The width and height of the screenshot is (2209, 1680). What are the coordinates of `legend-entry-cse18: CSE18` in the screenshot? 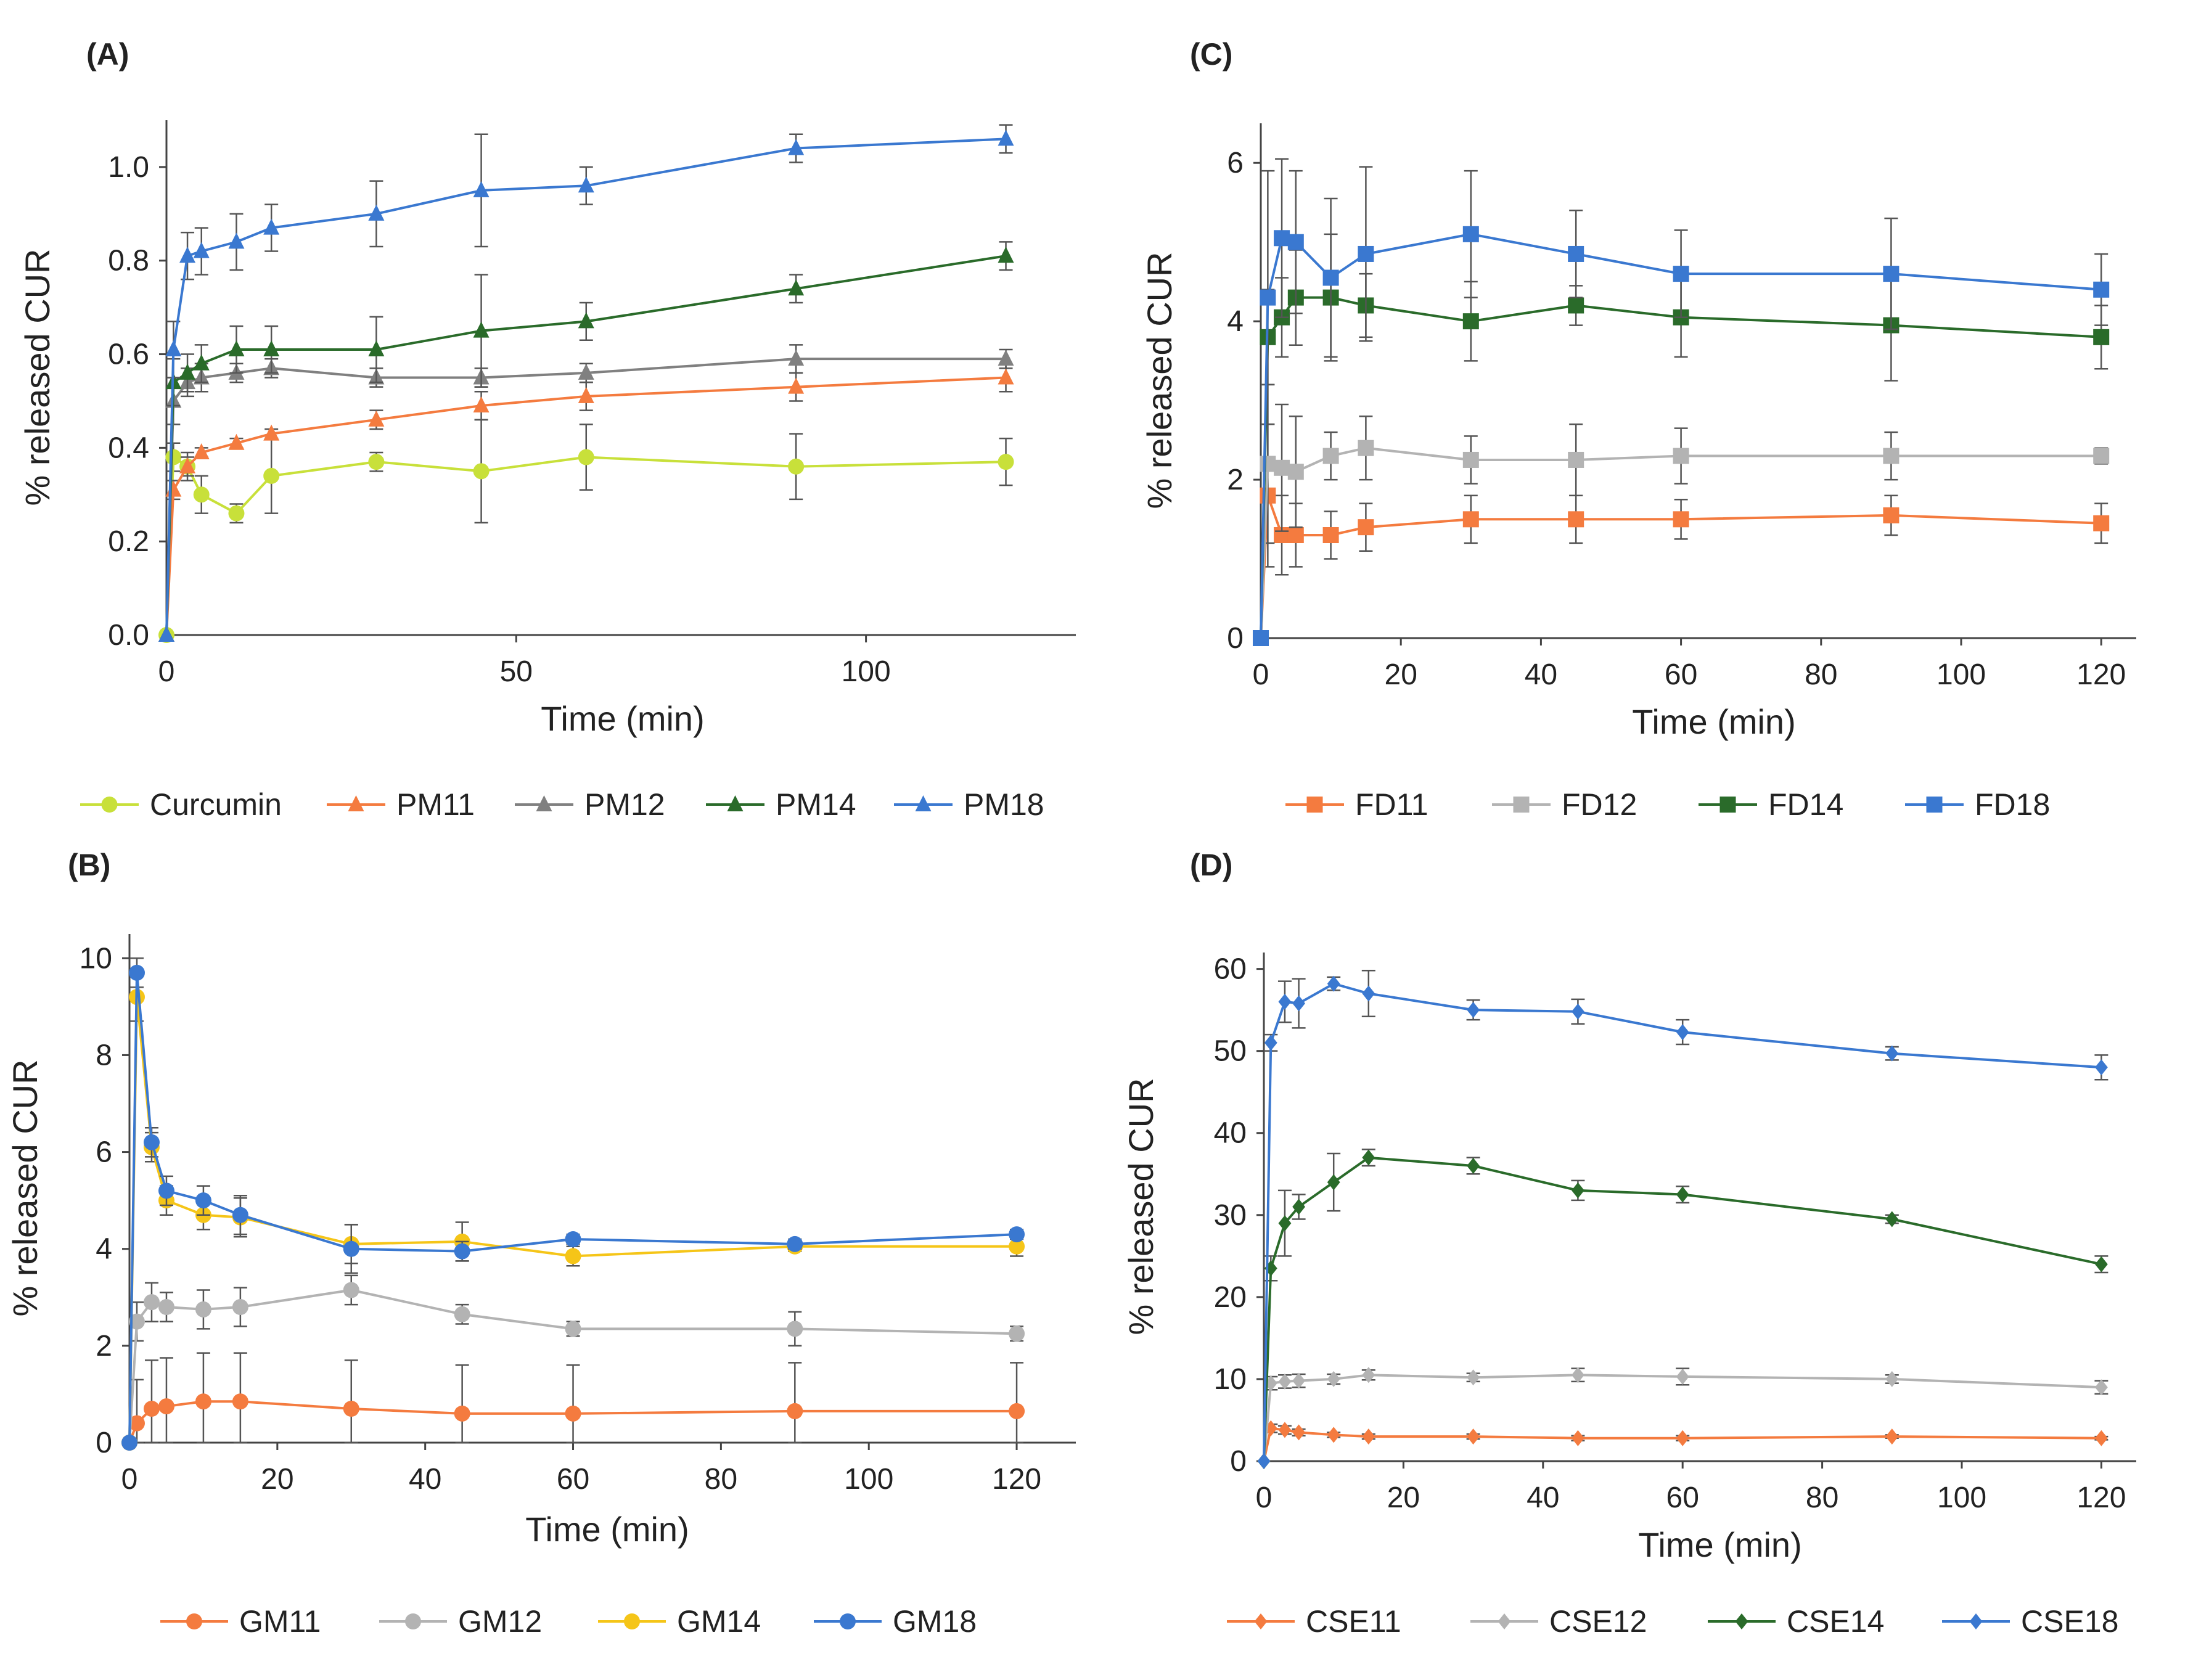 It's located at (2030, 1622).